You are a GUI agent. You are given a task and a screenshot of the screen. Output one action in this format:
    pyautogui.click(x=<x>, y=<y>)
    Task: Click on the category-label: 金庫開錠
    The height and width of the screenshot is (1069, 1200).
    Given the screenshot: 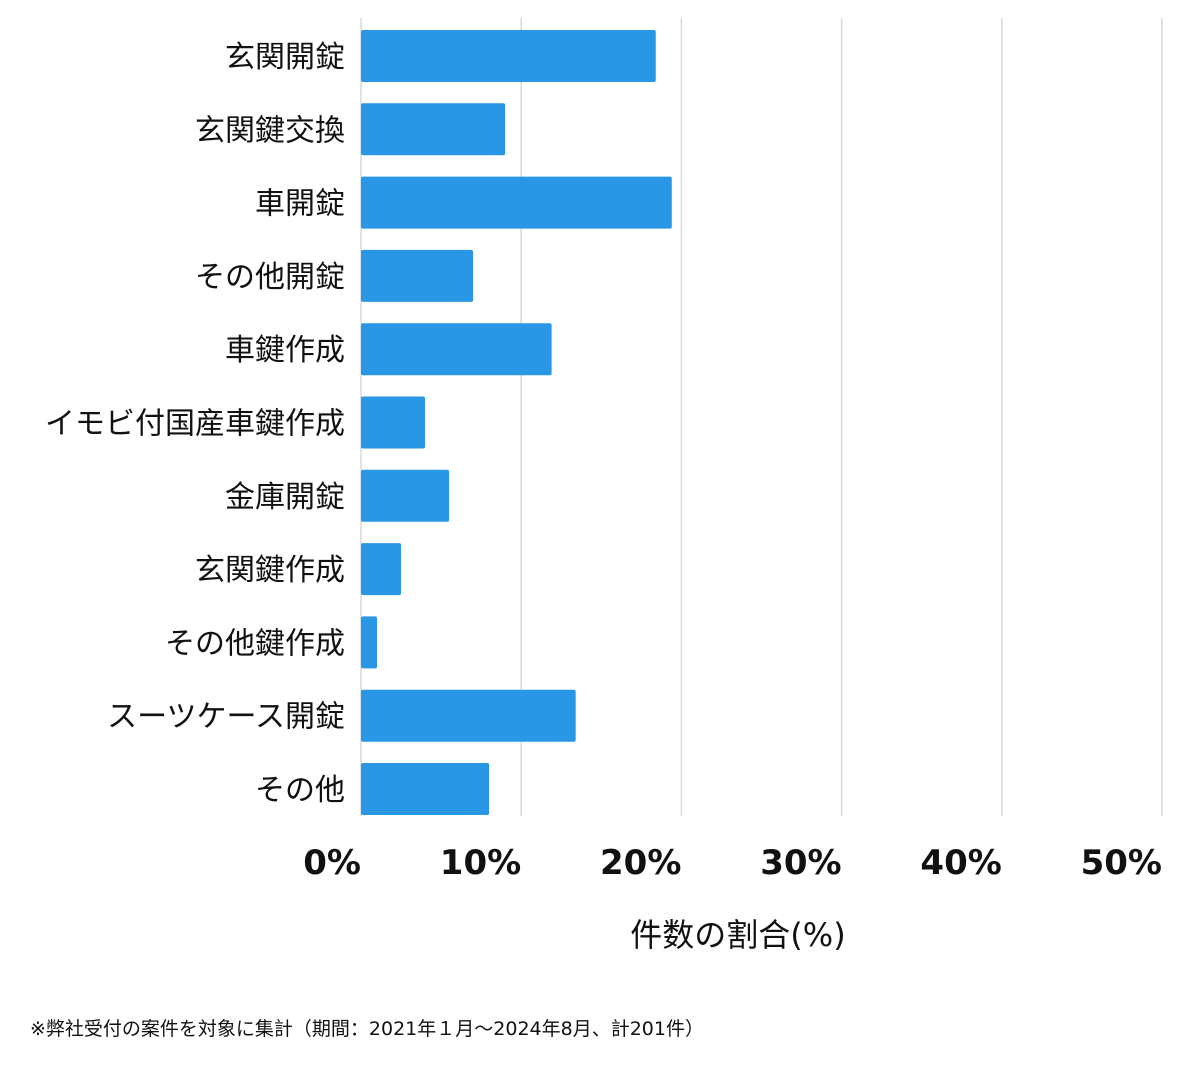 What is the action you would take?
    pyautogui.click(x=285, y=497)
    